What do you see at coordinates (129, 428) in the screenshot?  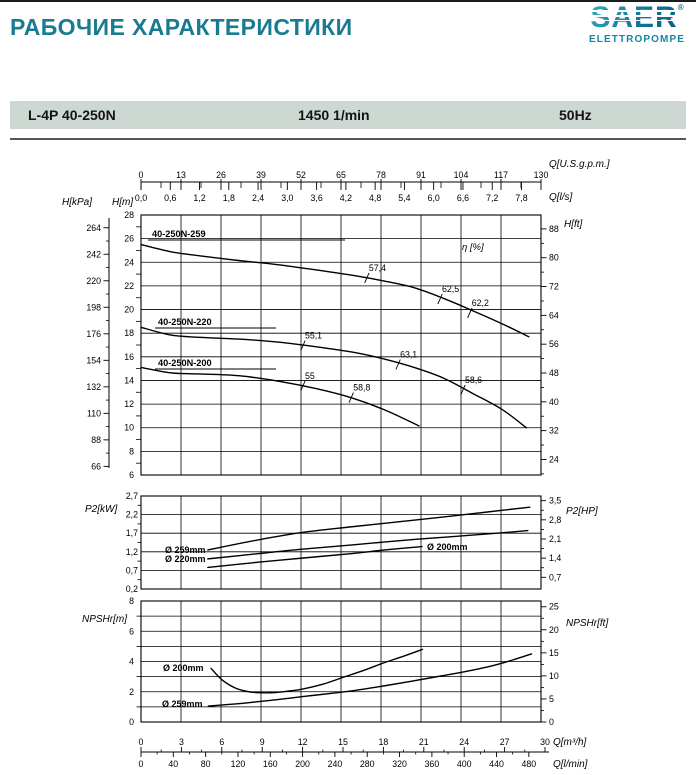 I see `tick-label-m: 10` at bounding box center [129, 428].